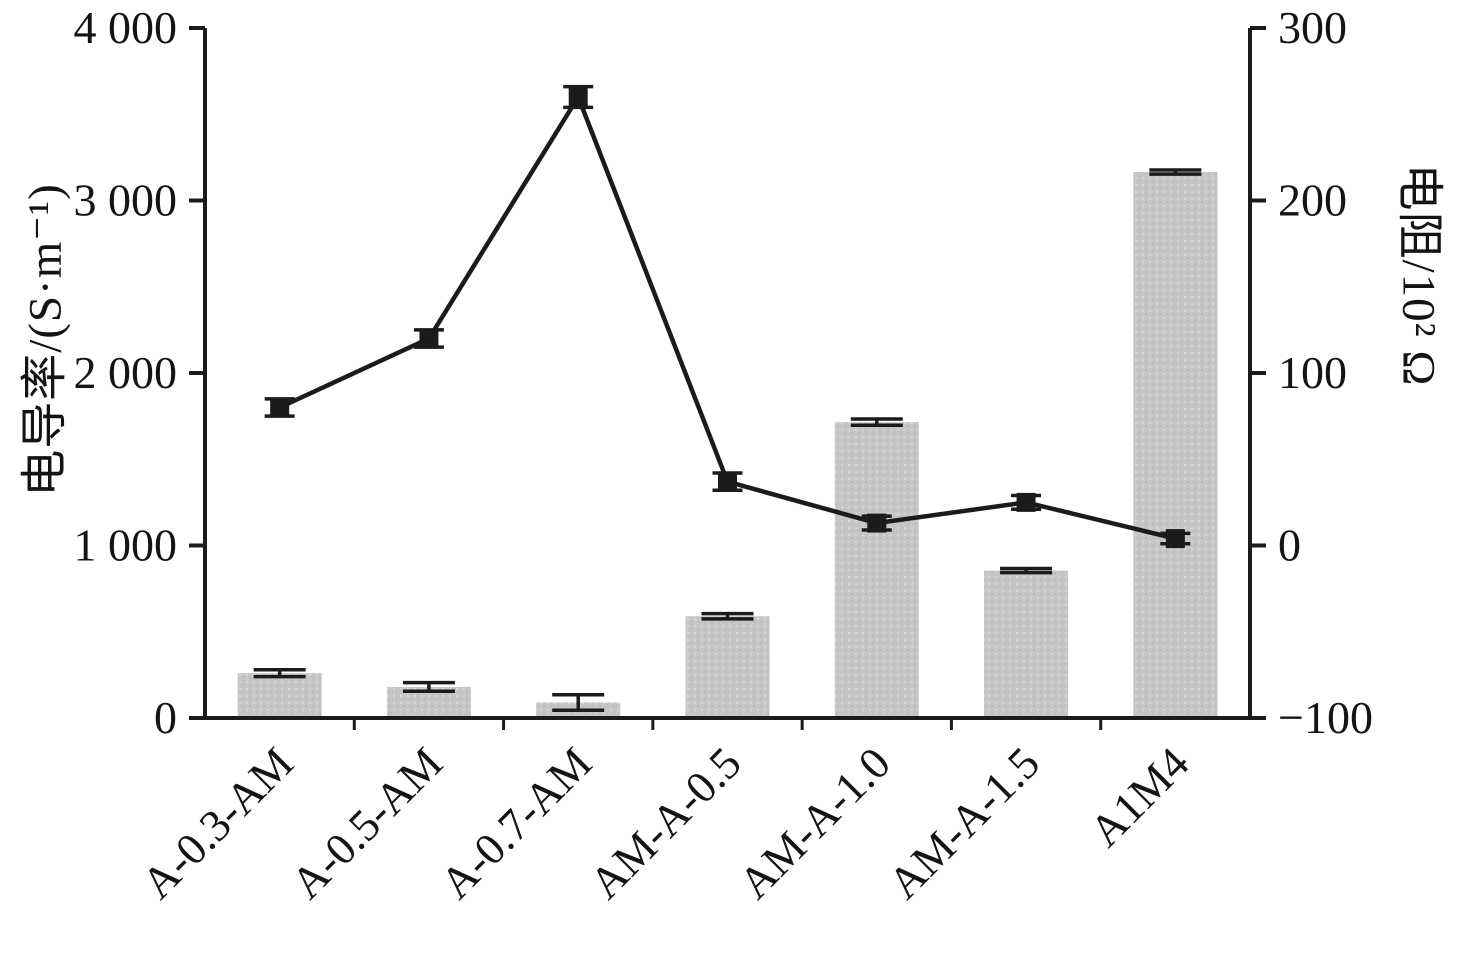 The image size is (1463, 976). What do you see at coordinates (578, 97) in the screenshot?
I see `line-marker-A-0.7-AM` at bounding box center [578, 97].